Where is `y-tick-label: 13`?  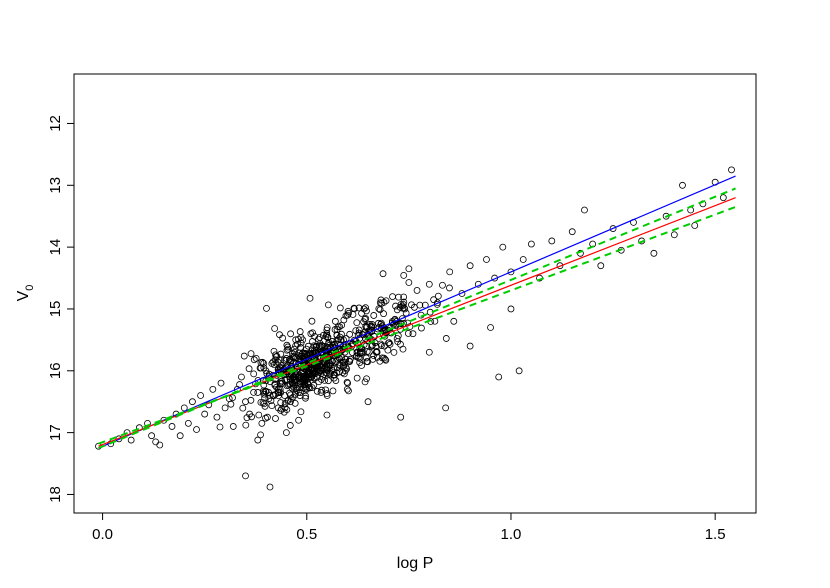
y-tick-label: 13 is located at coordinates (55, 185).